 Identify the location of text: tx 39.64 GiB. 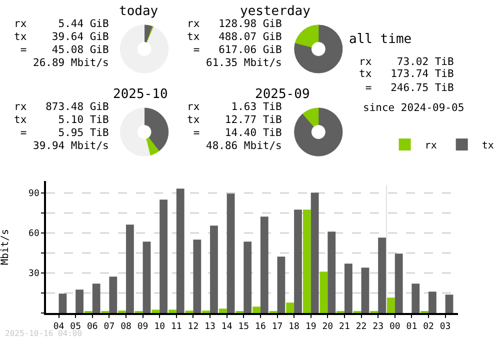
(61, 37).